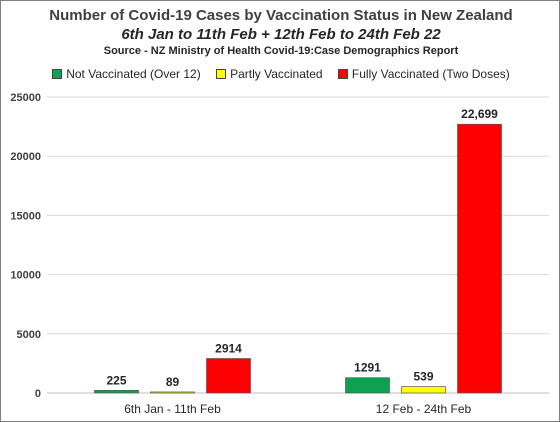  Describe the element at coordinates (479, 114) in the screenshot. I see `data-label: 22,699` at that location.